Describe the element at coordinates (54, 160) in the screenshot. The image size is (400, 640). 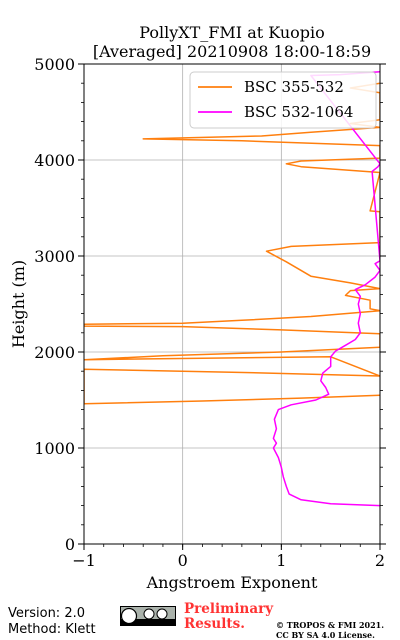
I see `y-tick-label: 4000` at that location.